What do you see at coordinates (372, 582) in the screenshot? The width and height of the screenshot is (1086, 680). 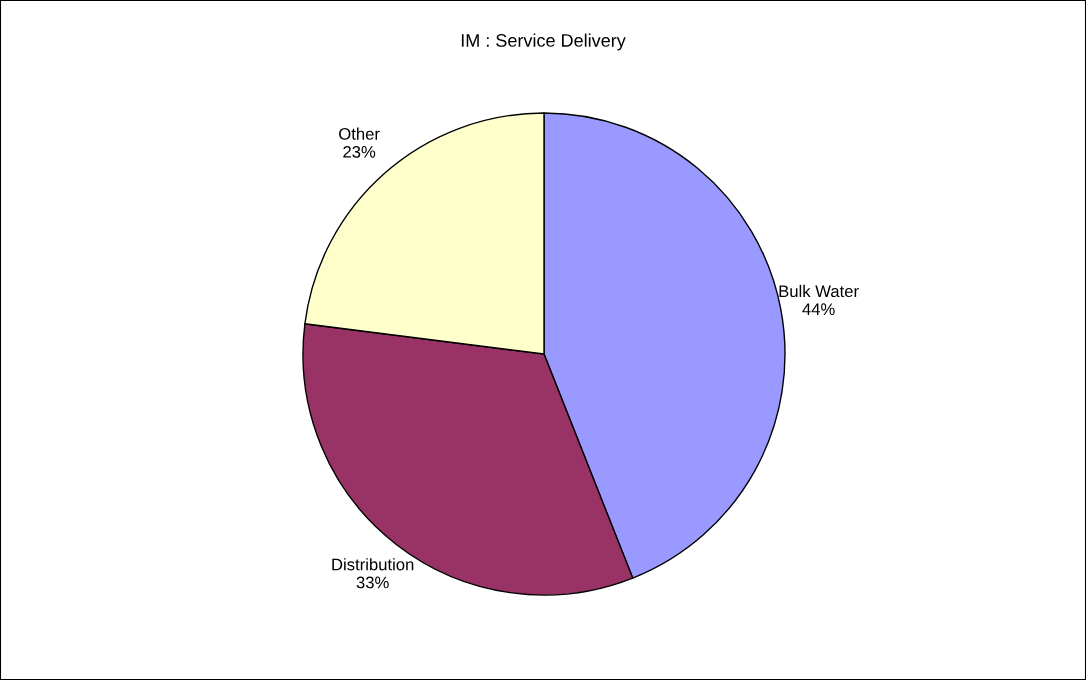 I see `data-label: 33%` at bounding box center [372, 582].